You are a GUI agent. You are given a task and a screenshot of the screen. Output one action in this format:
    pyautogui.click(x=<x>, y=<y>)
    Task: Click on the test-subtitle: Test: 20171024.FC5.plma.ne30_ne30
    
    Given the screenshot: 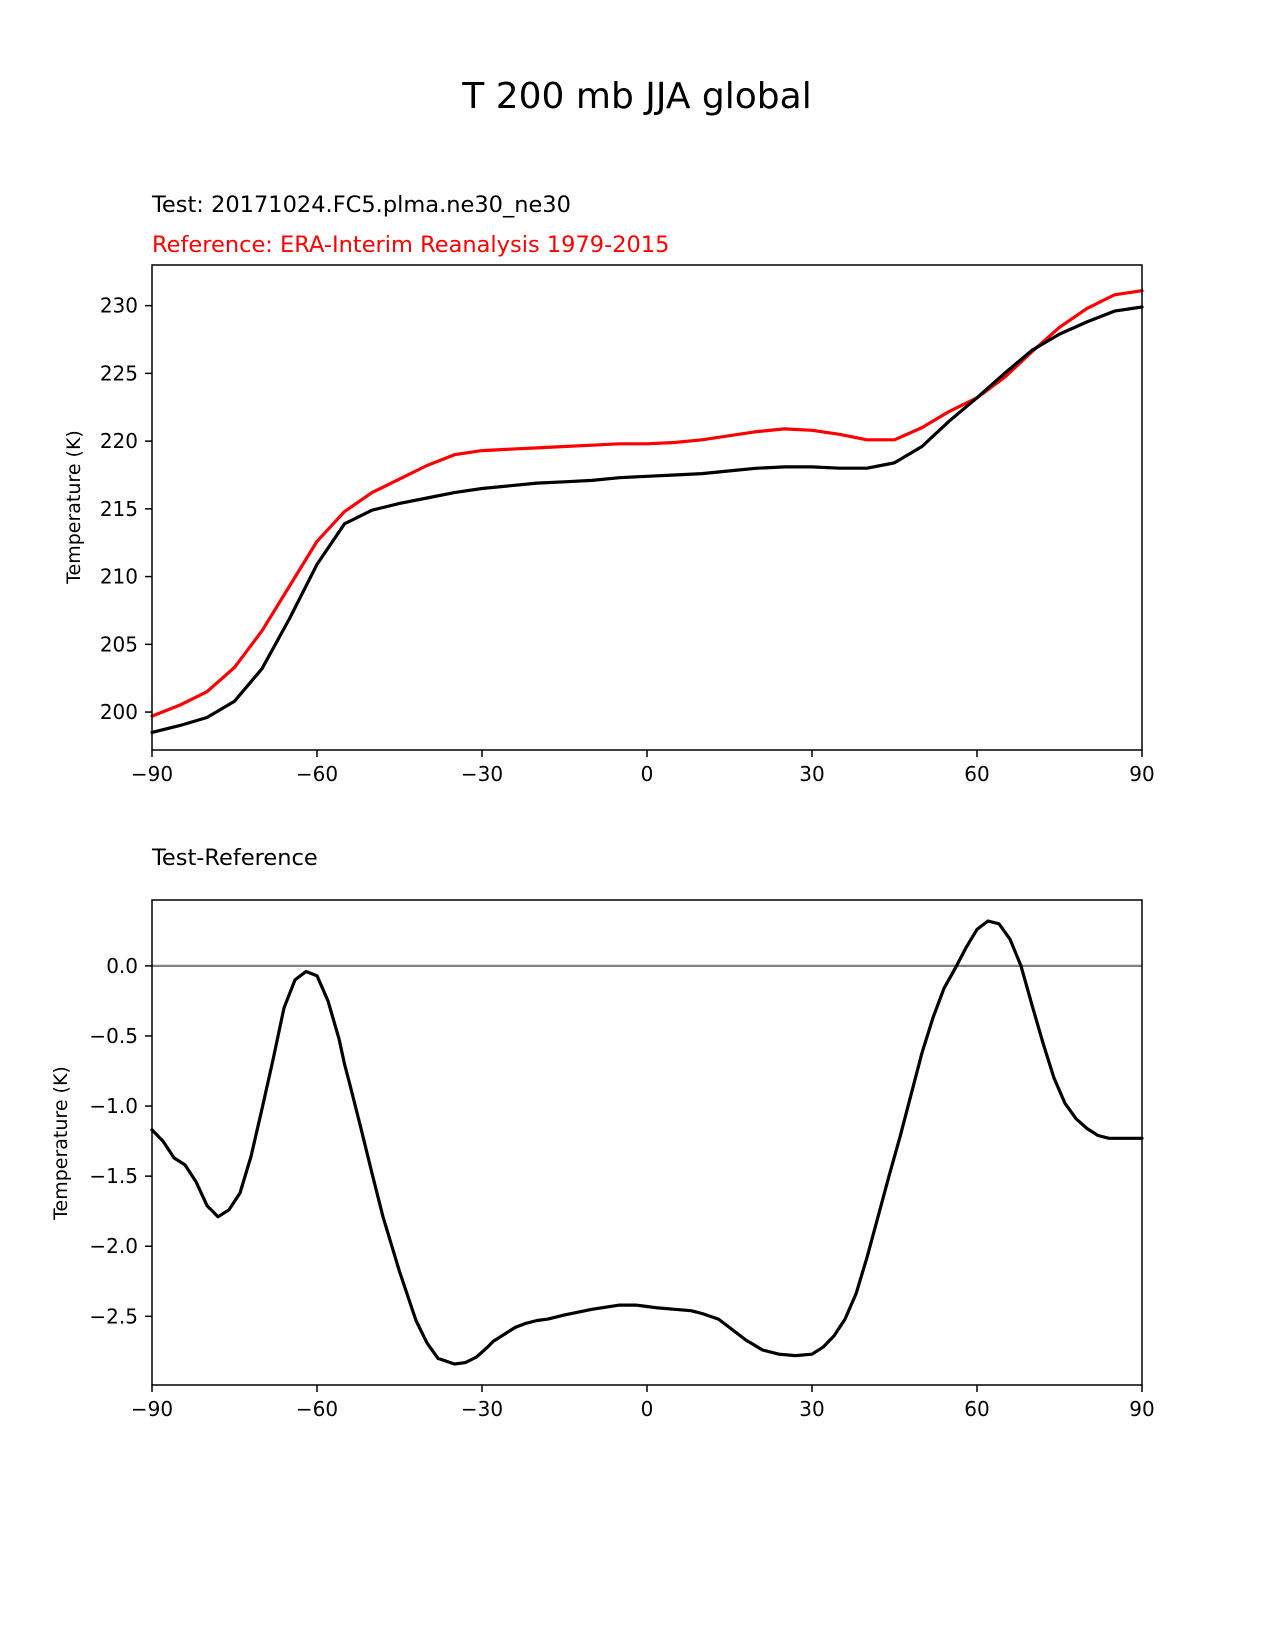 What is the action you would take?
    pyautogui.click(x=361, y=205)
    